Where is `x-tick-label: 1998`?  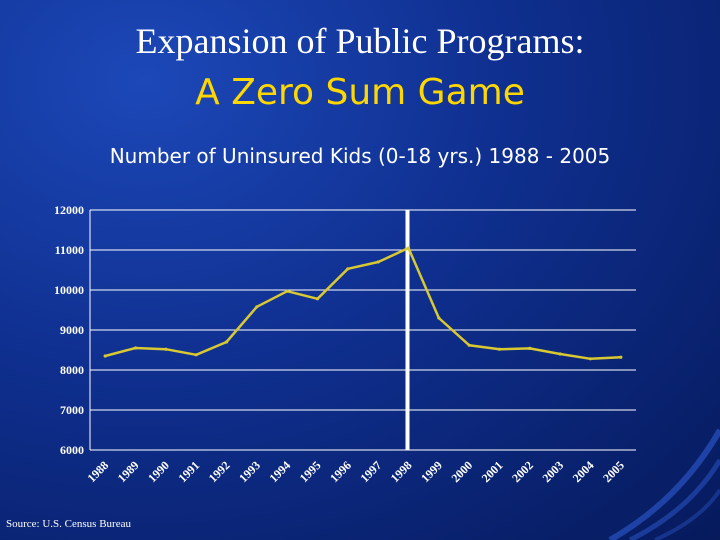
x-tick-label: 1998 is located at coordinates (401, 471).